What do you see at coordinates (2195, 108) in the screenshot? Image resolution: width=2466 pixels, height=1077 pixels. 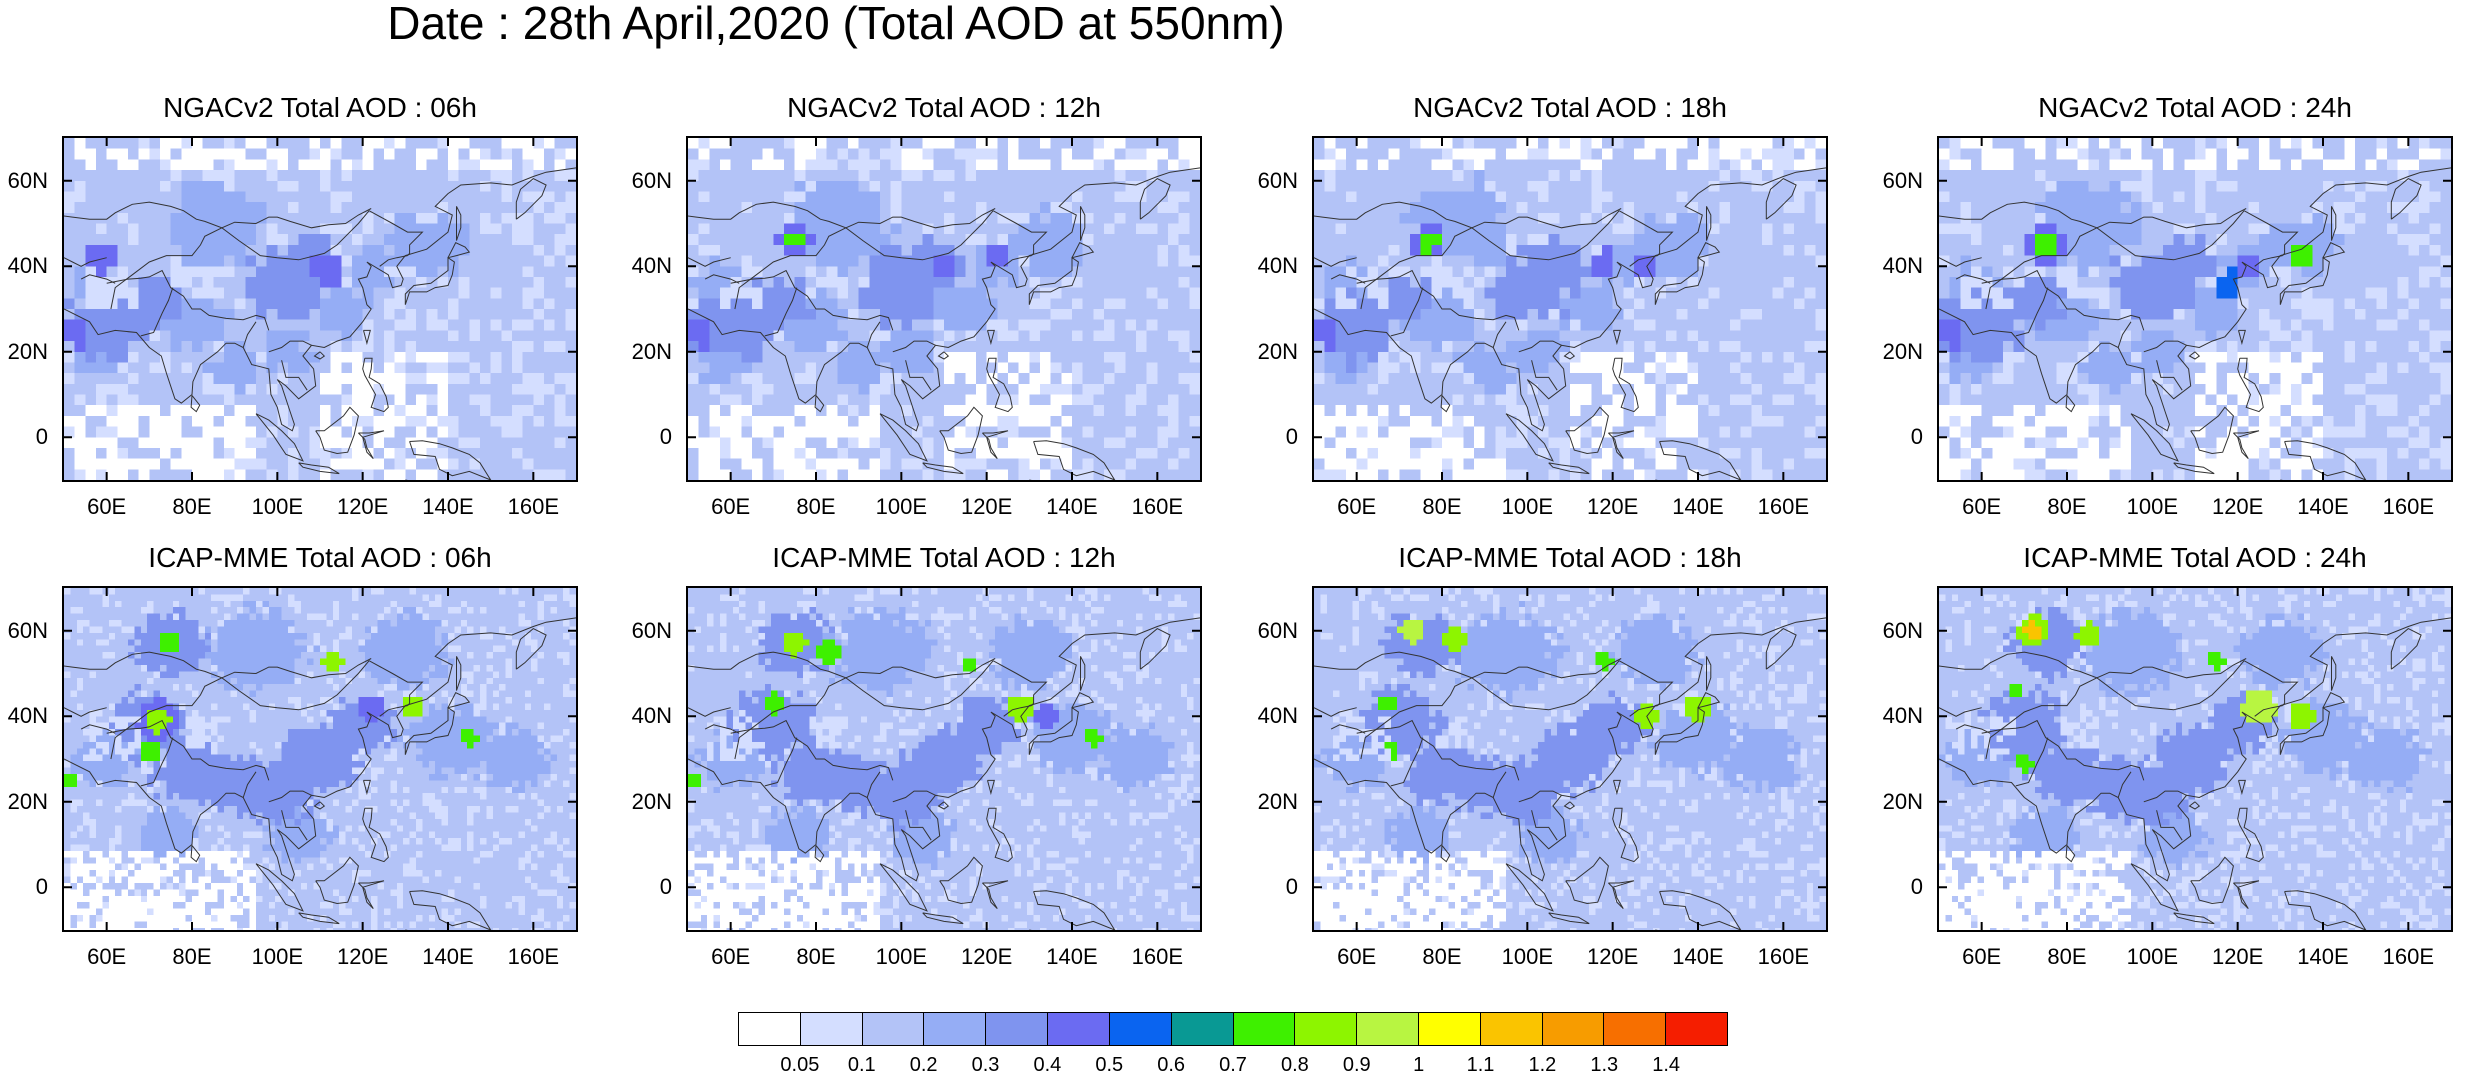 I see `panel-title: NGACv2 Total AOD : 24h` at bounding box center [2195, 108].